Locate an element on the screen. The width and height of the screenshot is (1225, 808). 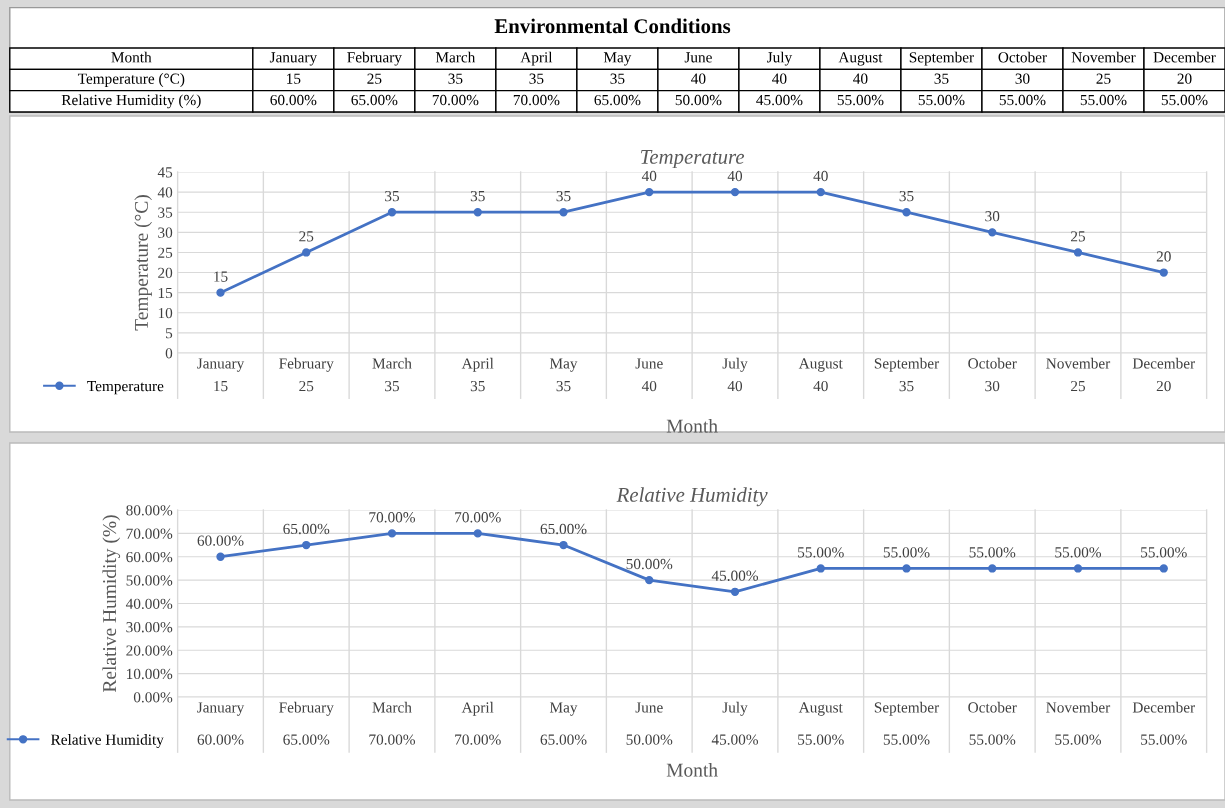
category-label: March is located at coordinates (455, 57).